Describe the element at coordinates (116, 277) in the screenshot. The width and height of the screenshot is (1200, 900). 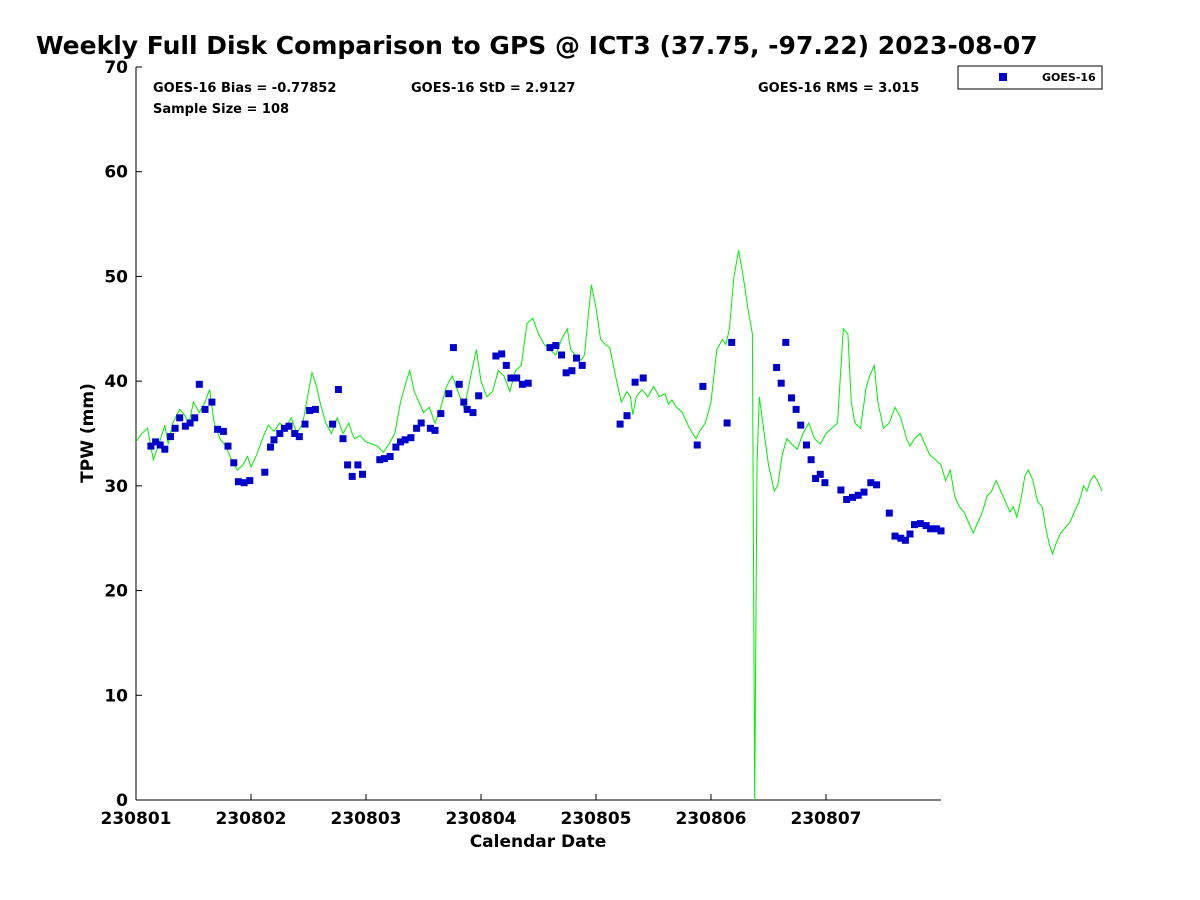
I see `y-tick-label: 50` at that location.